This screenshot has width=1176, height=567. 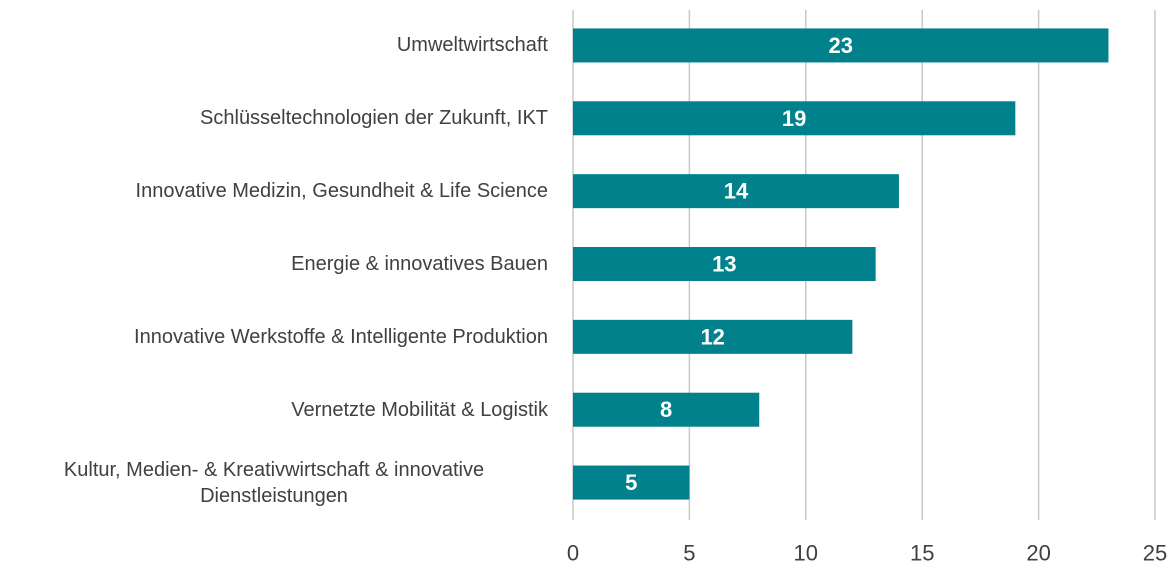 What do you see at coordinates (374, 118) in the screenshot?
I see `y-tick-label: Schlüsseltechnologien der Zukunft, IKT` at bounding box center [374, 118].